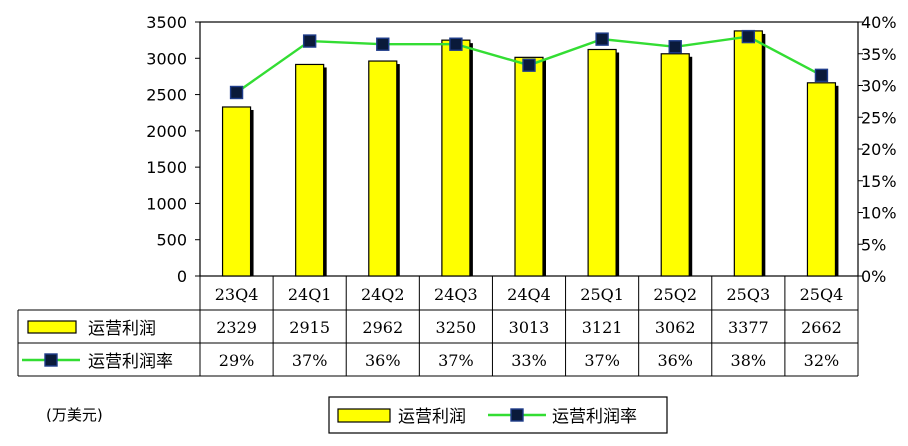  I want to click on category-label: 24Q4, so click(529, 294).